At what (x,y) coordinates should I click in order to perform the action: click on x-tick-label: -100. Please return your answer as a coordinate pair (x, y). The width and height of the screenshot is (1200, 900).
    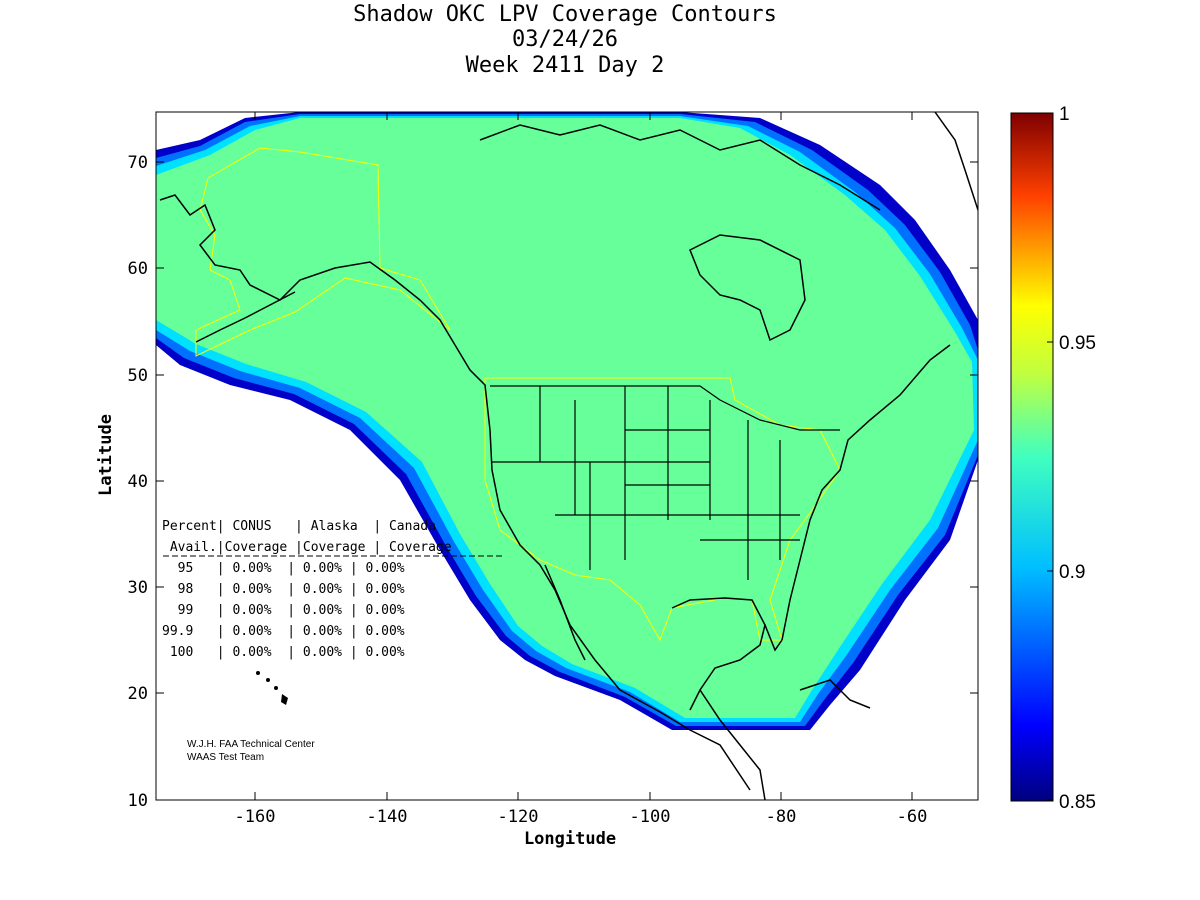
    Looking at the image, I should click on (650, 817).